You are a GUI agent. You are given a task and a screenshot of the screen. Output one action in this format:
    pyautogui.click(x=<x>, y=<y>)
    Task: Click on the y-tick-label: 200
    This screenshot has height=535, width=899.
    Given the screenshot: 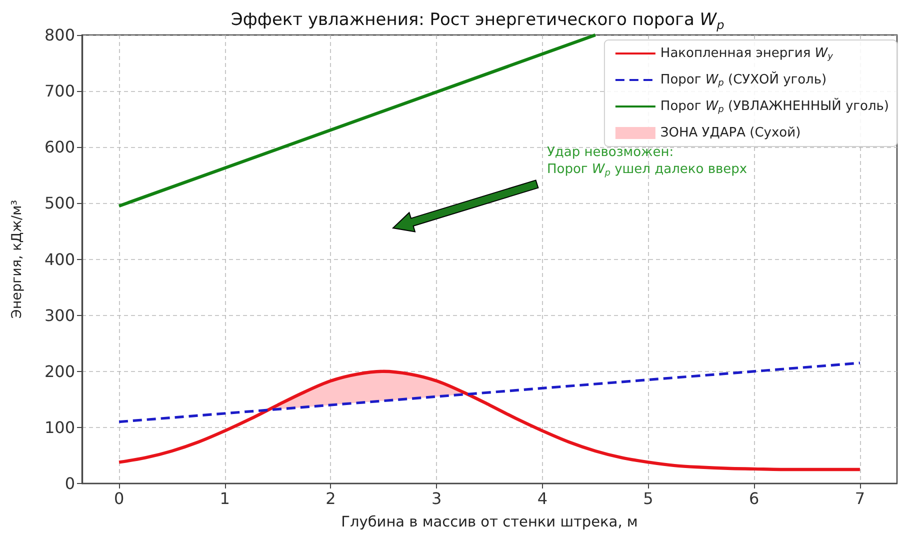 What is the action you would take?
    pyautogui.click(x=59, y=371)
    